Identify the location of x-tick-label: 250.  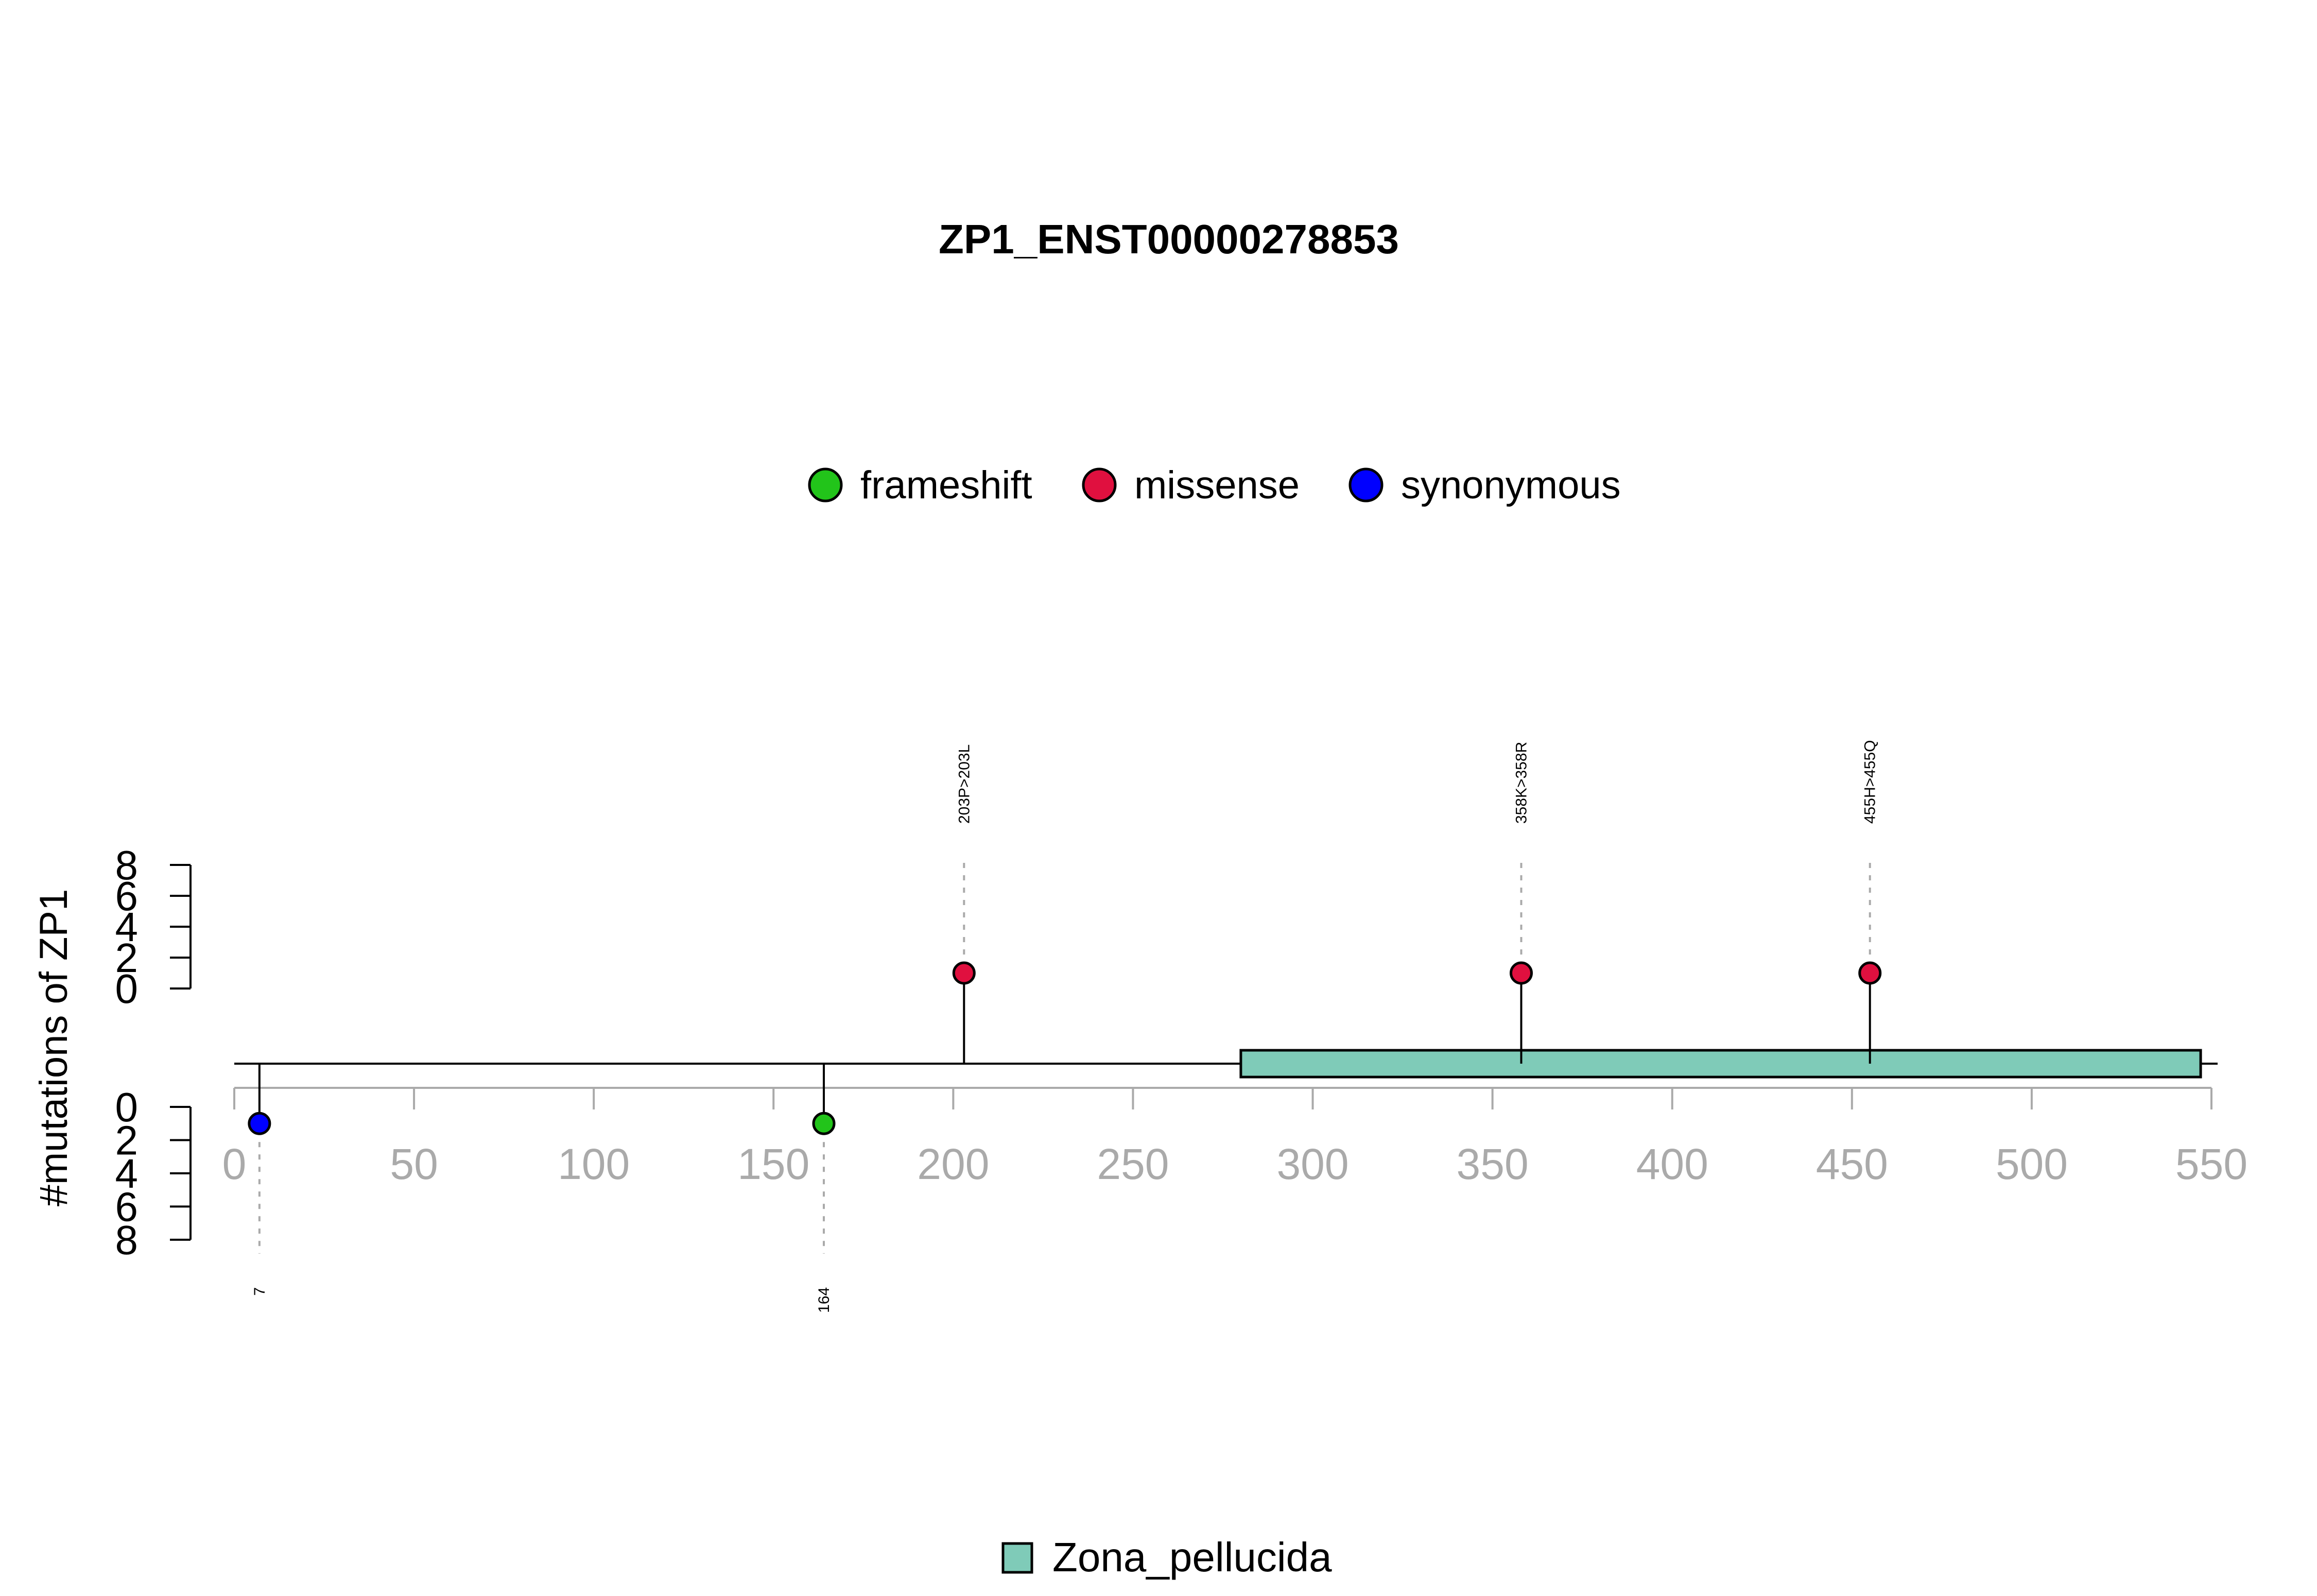
(1133, 1164).